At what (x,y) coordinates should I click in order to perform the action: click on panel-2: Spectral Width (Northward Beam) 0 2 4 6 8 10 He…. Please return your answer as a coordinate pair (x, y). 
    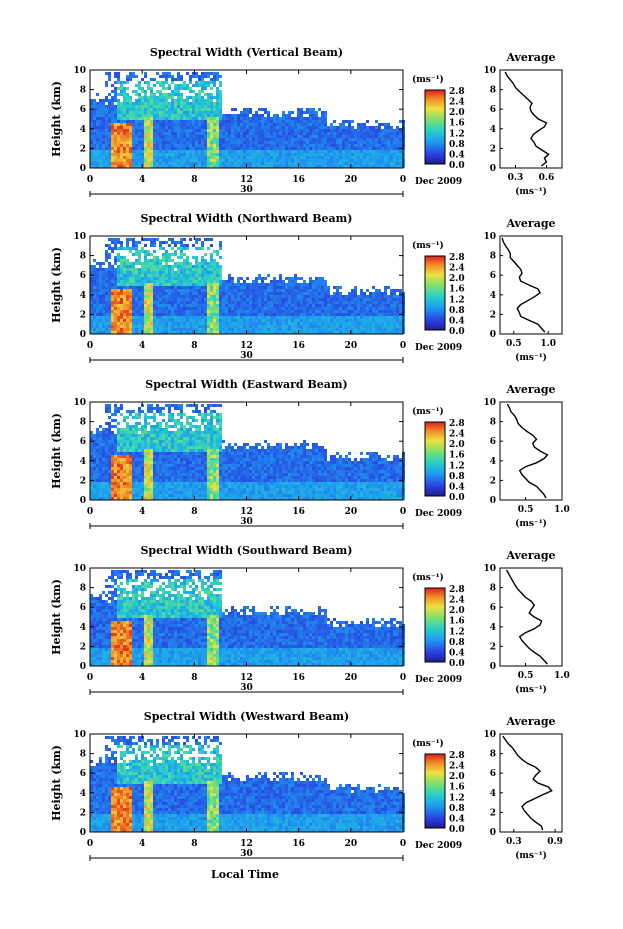
    Looking at the image, I should click on (306, 287).